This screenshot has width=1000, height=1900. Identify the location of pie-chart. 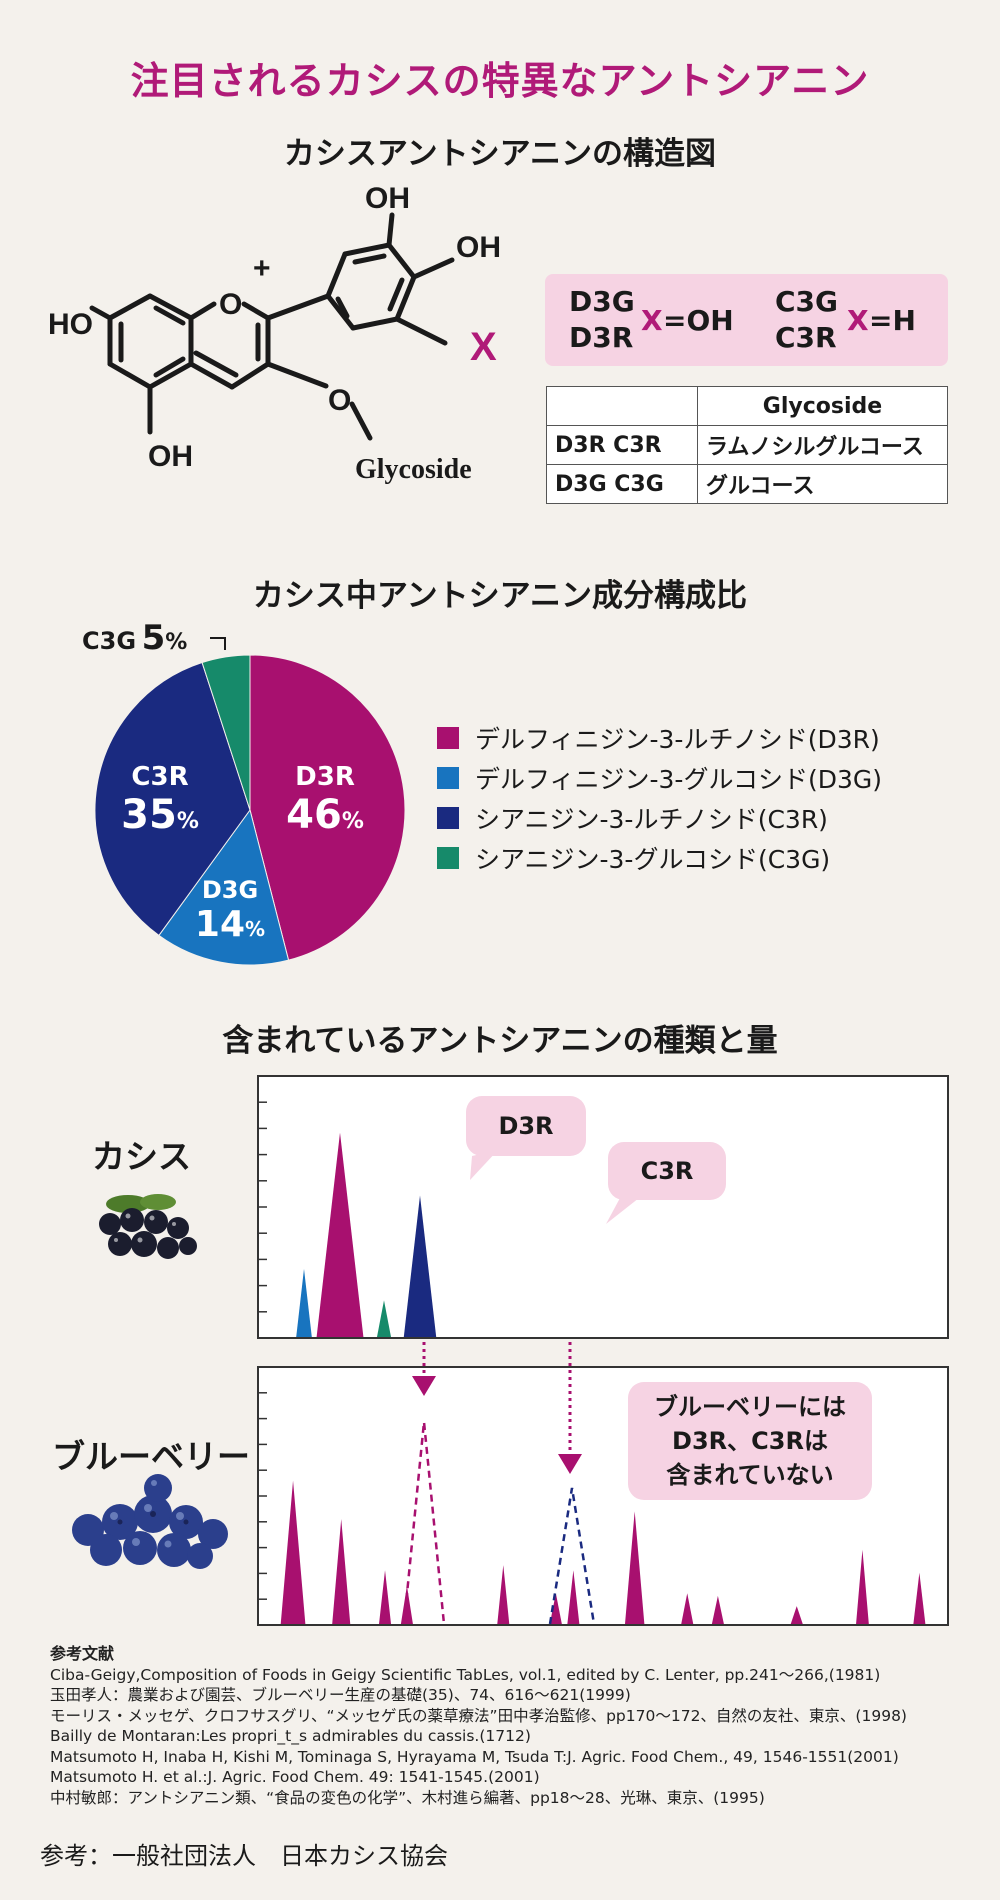
(250, 801).